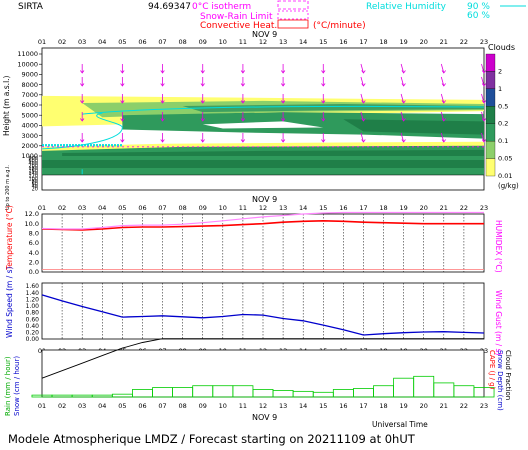 The height and width of the screenshot is (450, 528). I want to click on hour-tick-label: 08, so click(182, 208).